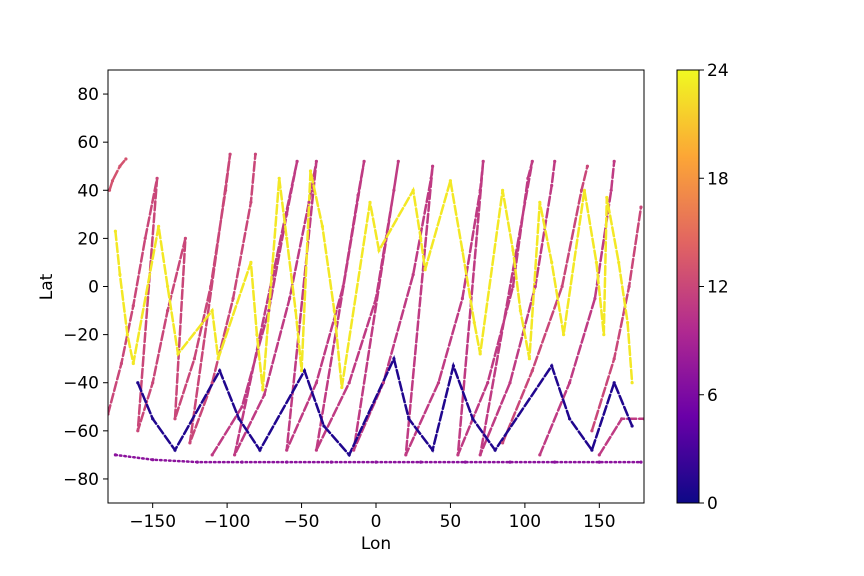  What do you see at coordinates (718, 288) in the screenshot?
I see `colorbar-tick-label: 12` at bounding box center [718, 288].